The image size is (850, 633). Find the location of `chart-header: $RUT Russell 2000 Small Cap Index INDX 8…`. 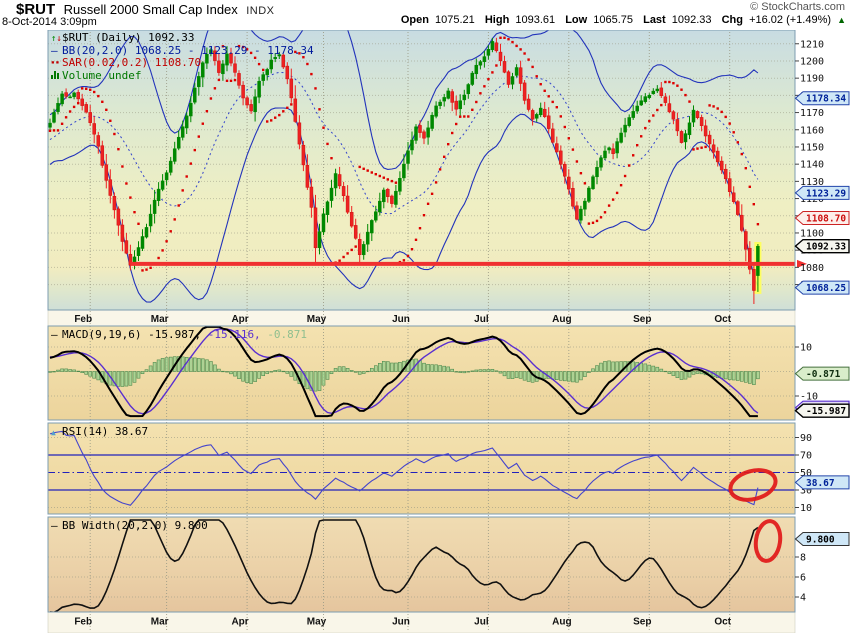

chart-header: $RUT Russell 2000 Small Cap Index INDX 8… is located at coordinates (425, 15).